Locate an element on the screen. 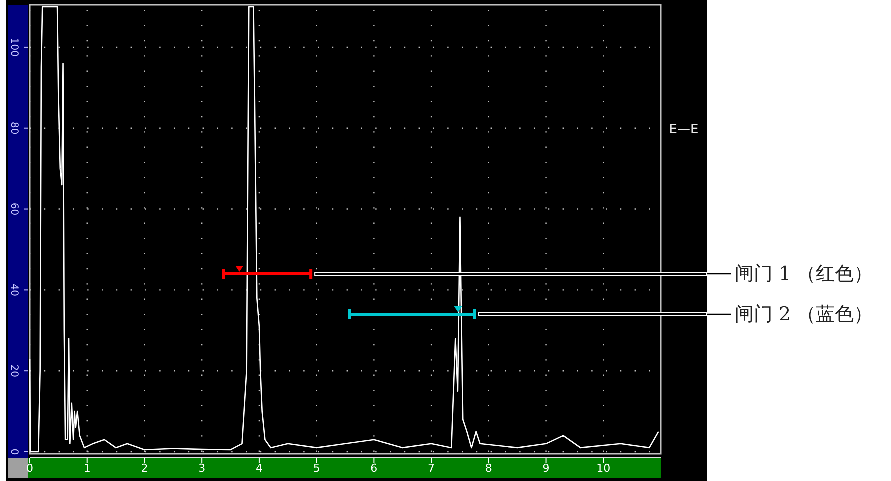  x-tick-label: 5 is located at coordinates (316, 468).